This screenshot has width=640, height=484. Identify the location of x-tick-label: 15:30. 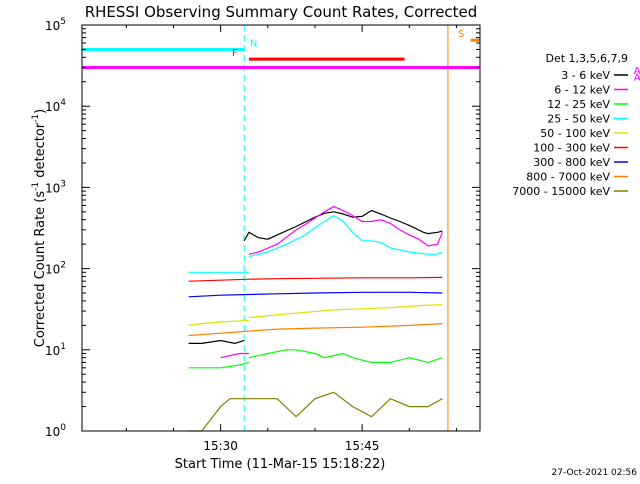
(220, 446).